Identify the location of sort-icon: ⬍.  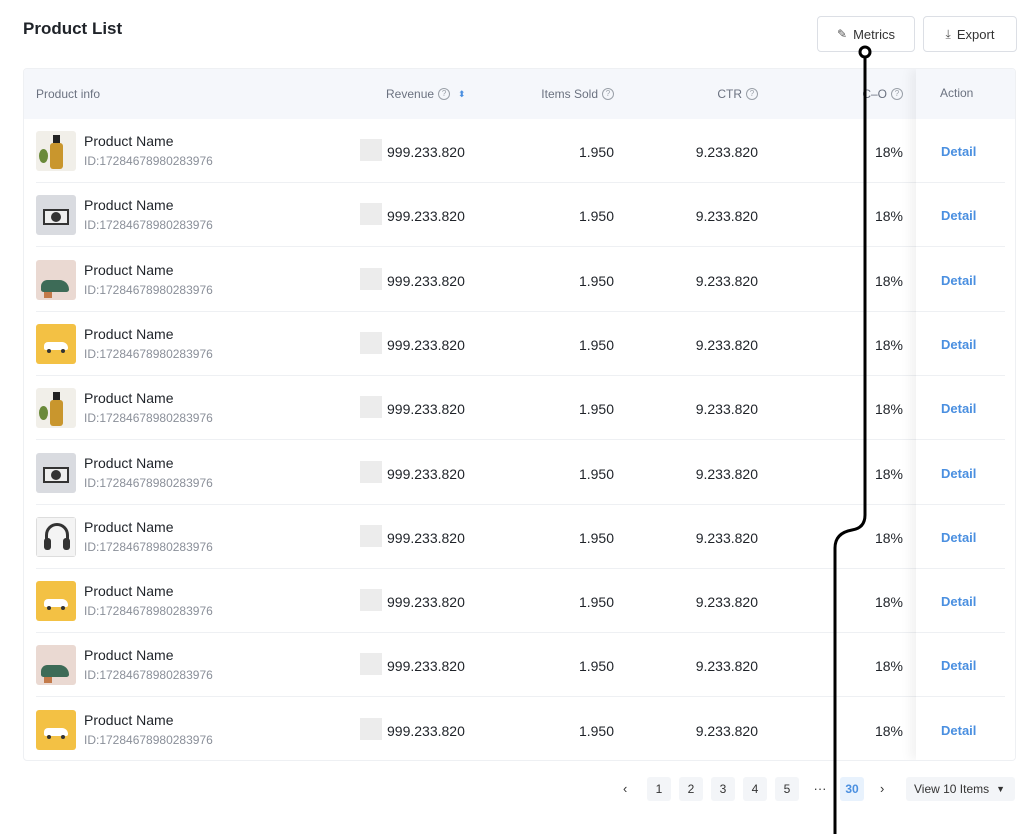
(462, 93).